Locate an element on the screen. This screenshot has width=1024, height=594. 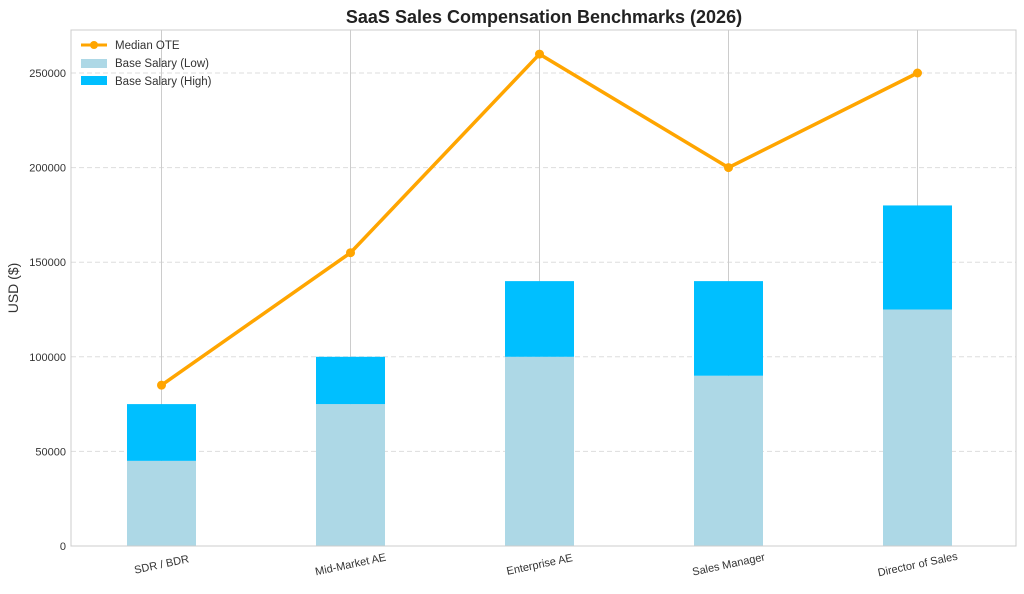
y-tick-label: 0 is located at coordinates (63, 547).